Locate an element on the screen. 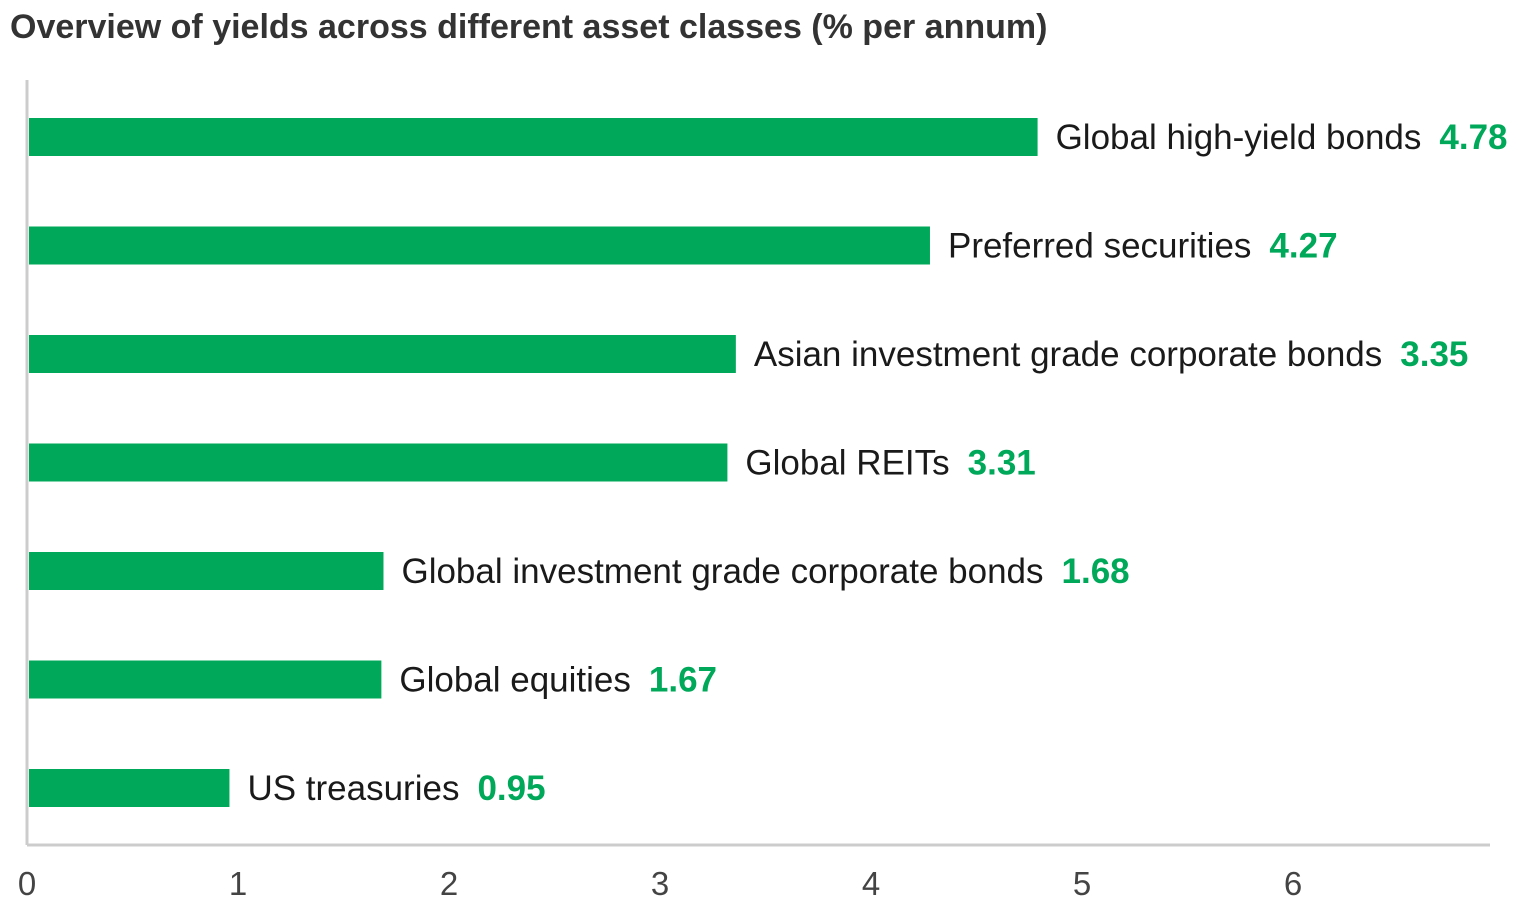  value-label: 1.68 is located at coordinates (1096, 571).